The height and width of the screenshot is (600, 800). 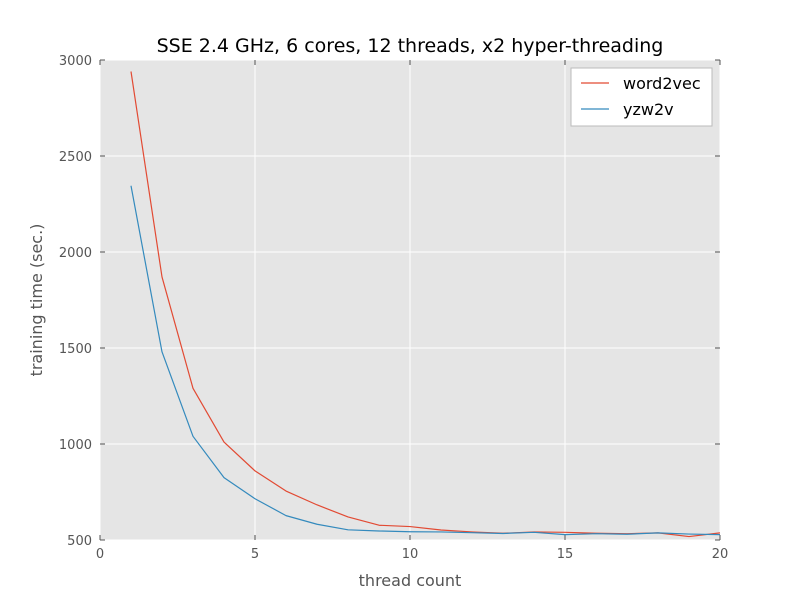 I want to click on legend: word2vec yzw2v, so click(x=641, y=97).